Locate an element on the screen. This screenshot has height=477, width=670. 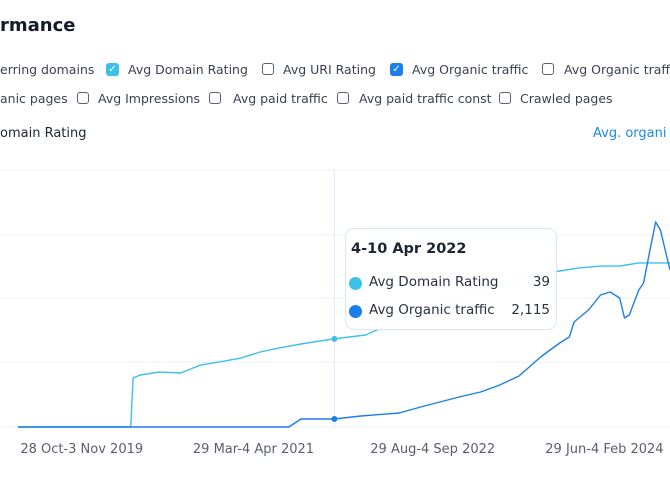
tooltip-value: 39 is located at coordinates (541, 282).